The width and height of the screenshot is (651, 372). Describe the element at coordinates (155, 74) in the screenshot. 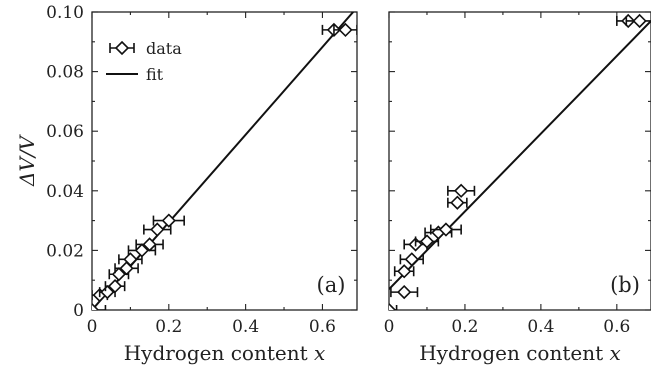

I see `legend-label-fit: fit` at that location.